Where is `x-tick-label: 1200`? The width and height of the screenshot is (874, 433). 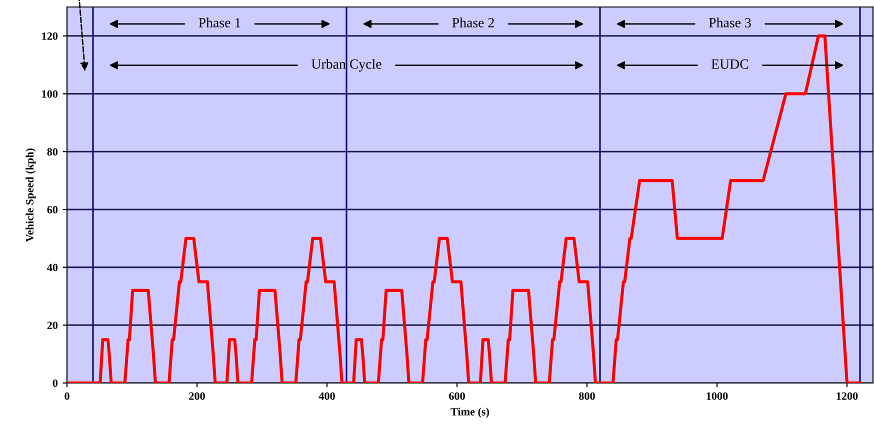 x-tick-label: 1200 is located at coordinates (847, 396).